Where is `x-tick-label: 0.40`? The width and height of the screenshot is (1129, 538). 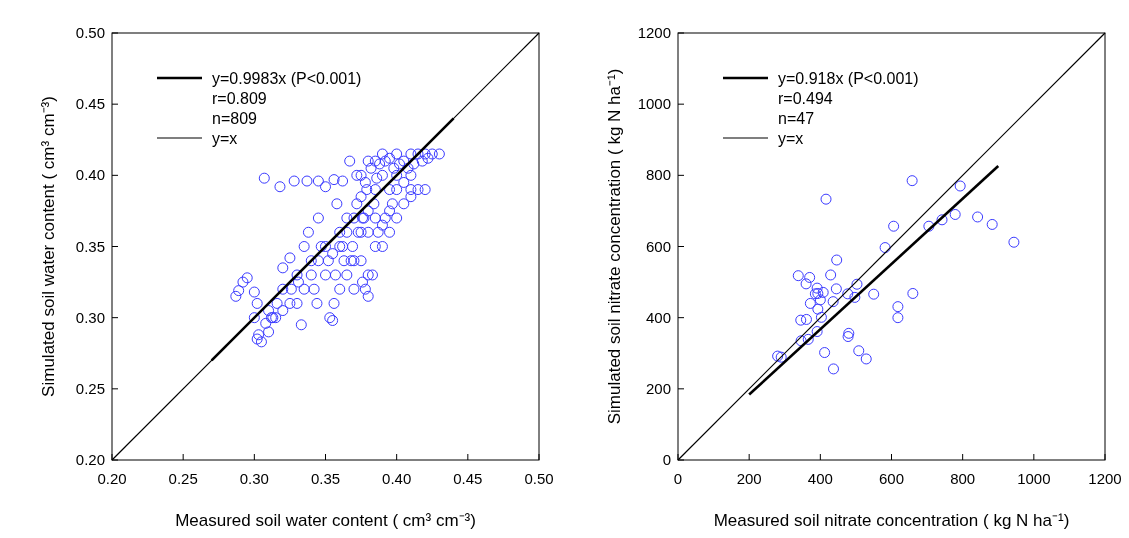 x-tick-label: 0.40 is located at coordinates (397, 478).